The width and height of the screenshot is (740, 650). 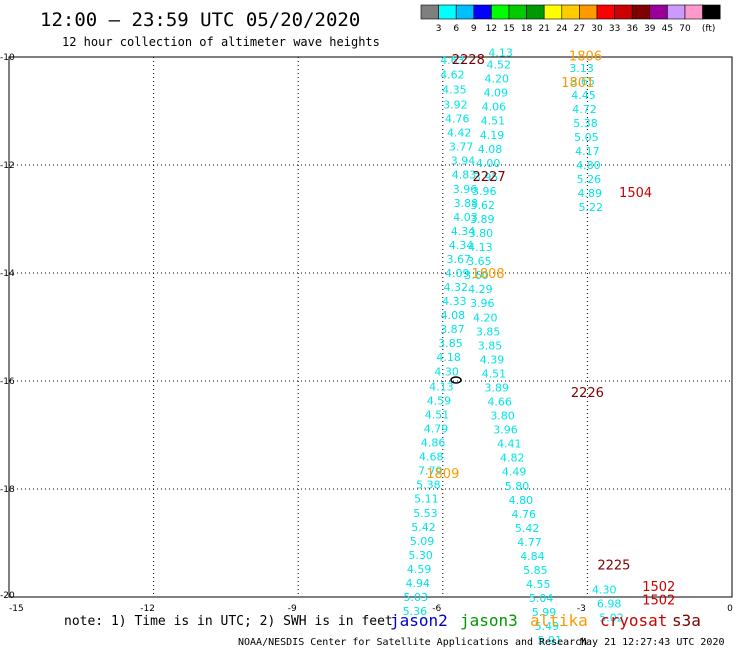 What do you see at coordinates (454, 89) in the screenshot?
I see `wave-height-label: 4.35` at bounding box center [454, 89].